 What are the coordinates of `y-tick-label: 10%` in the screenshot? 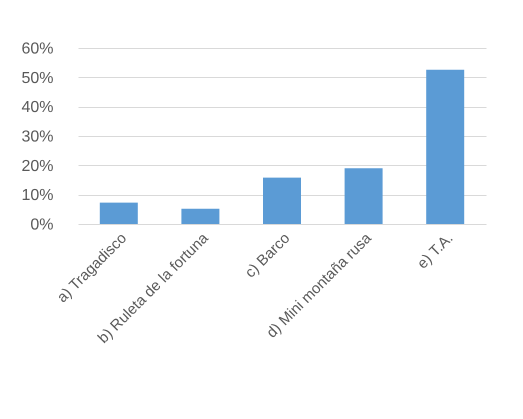 It's located at (37, 195).